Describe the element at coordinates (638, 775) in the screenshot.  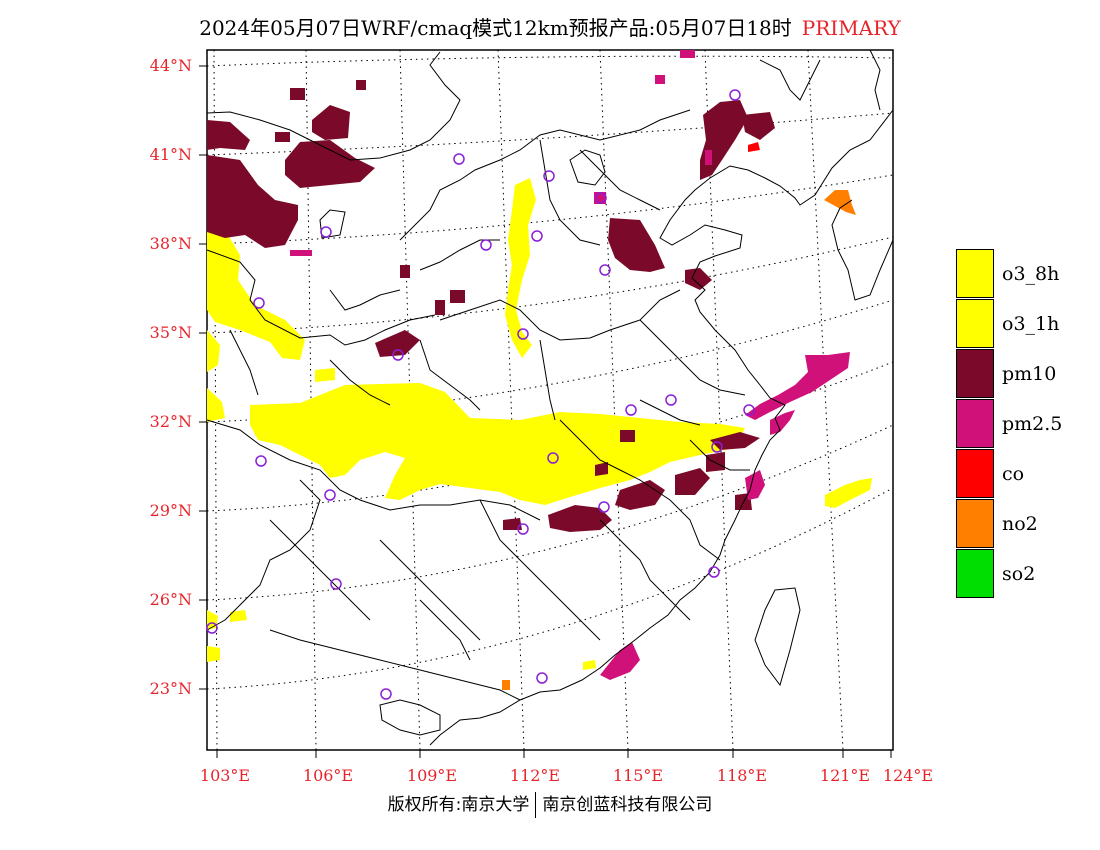
I see `lon-label: 115°E` at that location.